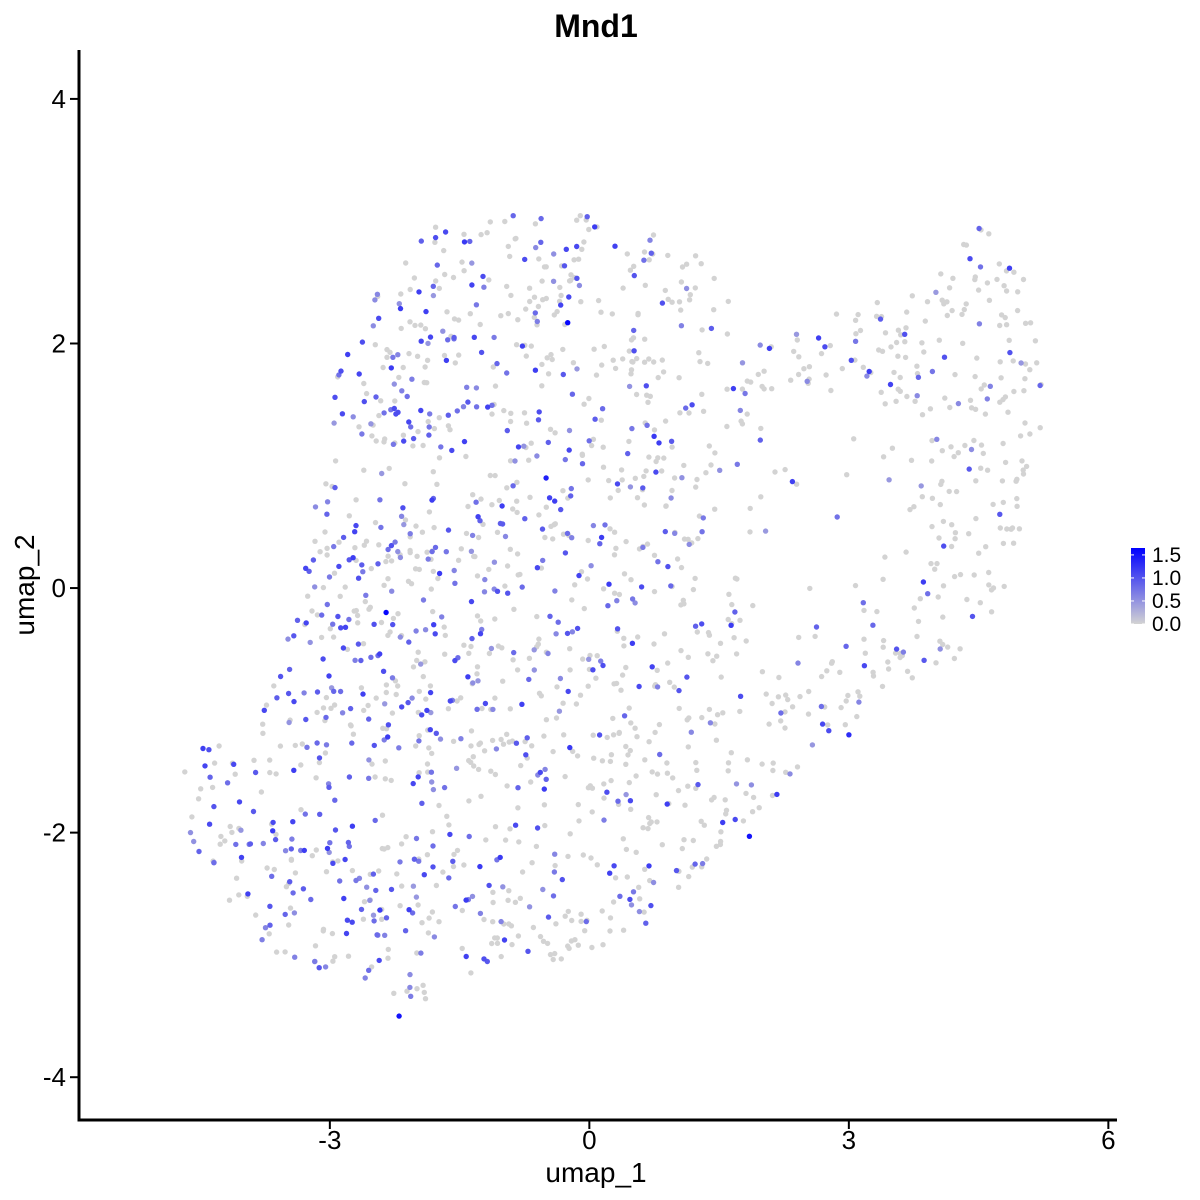 The width and height of the screenshot is (1200, 1200). Describe the element at coordinates (596, 26) in the screenshot. I see `chart-title: Mnd1` at that location.